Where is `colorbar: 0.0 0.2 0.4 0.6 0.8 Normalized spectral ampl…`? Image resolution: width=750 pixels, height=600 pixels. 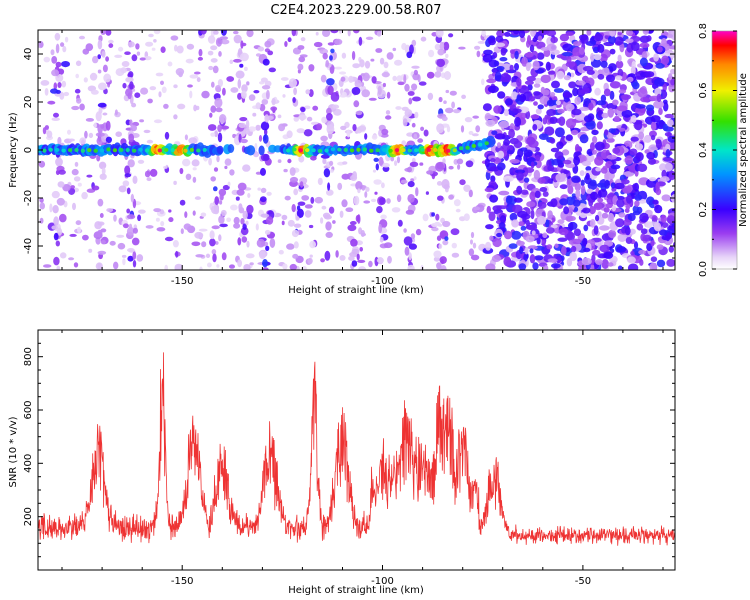
colorbar: 0.0 0.2 0.4 0.6 0.8 Normalized spectral ampl… is located at coordinates (723, 150).